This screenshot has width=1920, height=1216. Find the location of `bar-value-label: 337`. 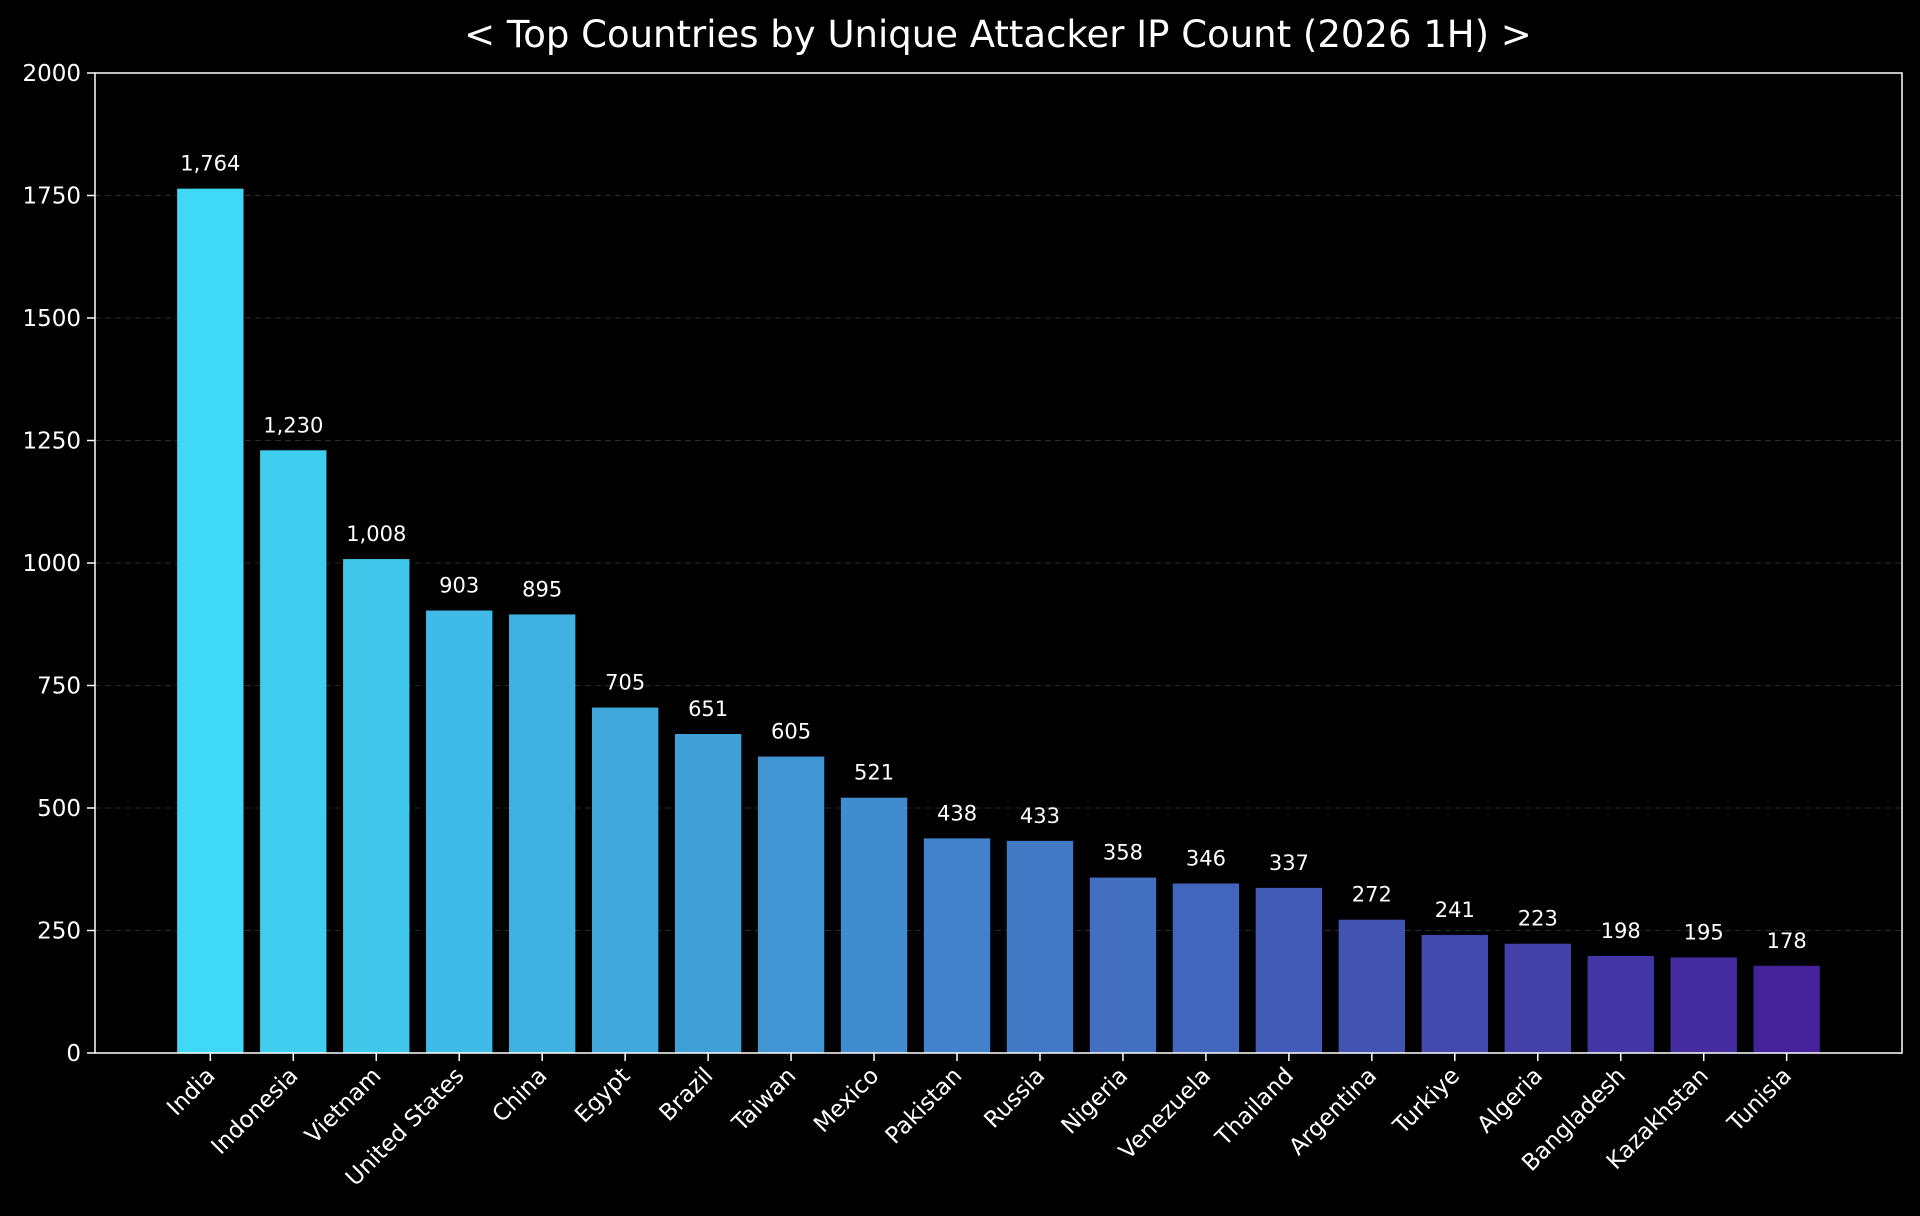

bar-value-label: 337 is located at coordinates (1289, 863).